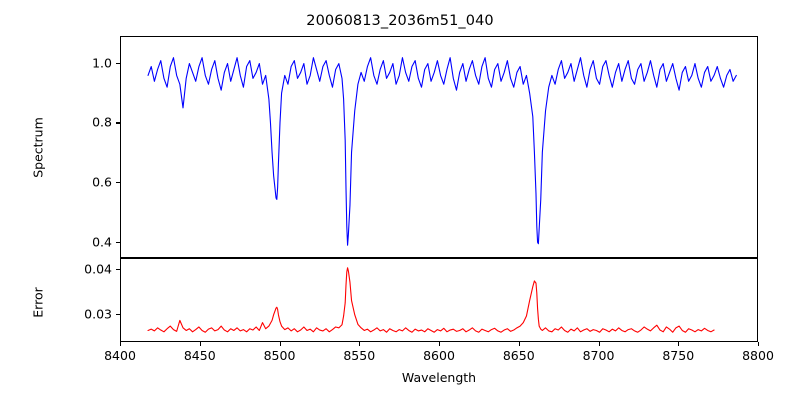 The image size is (800, 400). Describe the element at coordinates (439, 355) in the screenshot. I see `x-tick-label-8600: 8600` at that location.